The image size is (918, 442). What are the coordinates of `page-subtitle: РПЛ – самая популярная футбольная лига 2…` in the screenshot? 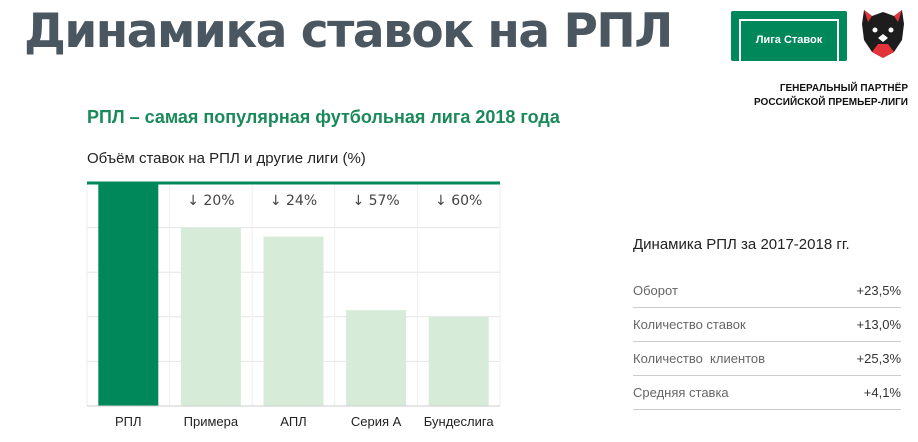 It's located at (323, 117).